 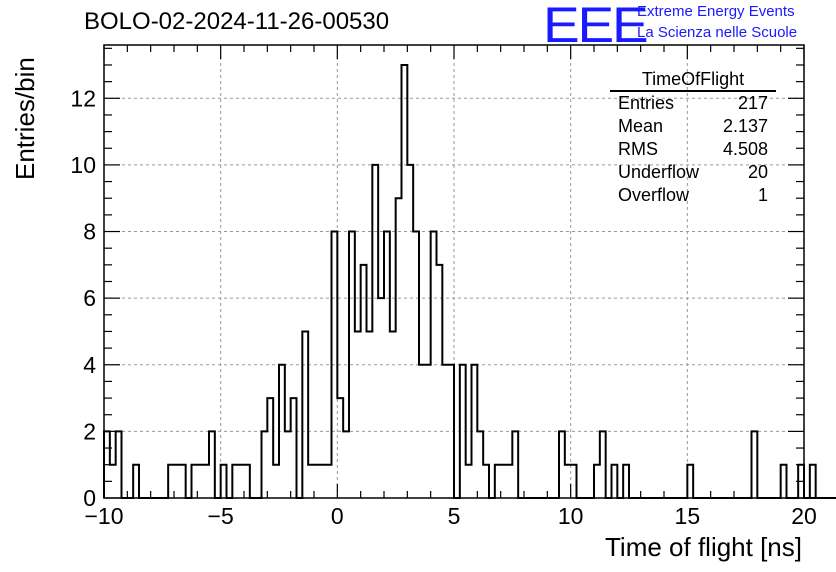 What do you see at coordinates (757, 172) in the screenshot?
I see `stats-value: 20` at bounding box center [757, 172].